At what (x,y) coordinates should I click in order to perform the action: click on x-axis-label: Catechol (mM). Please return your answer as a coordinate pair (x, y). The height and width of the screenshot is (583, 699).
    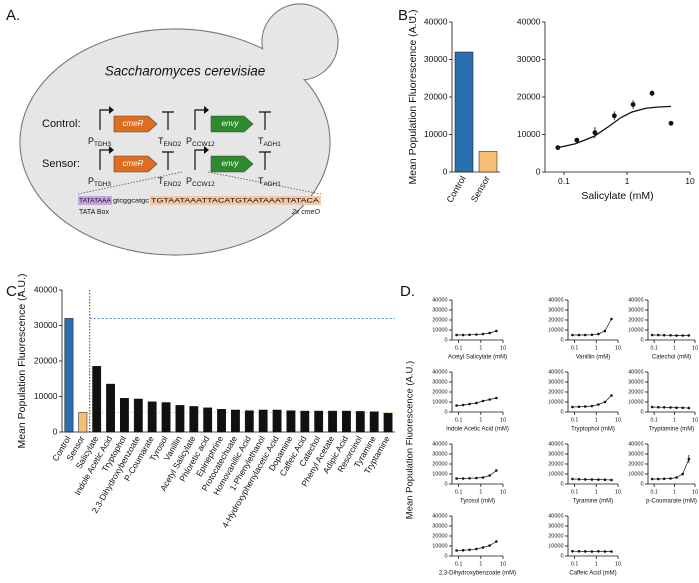
    Looking at the image, I should click on (671, 358).